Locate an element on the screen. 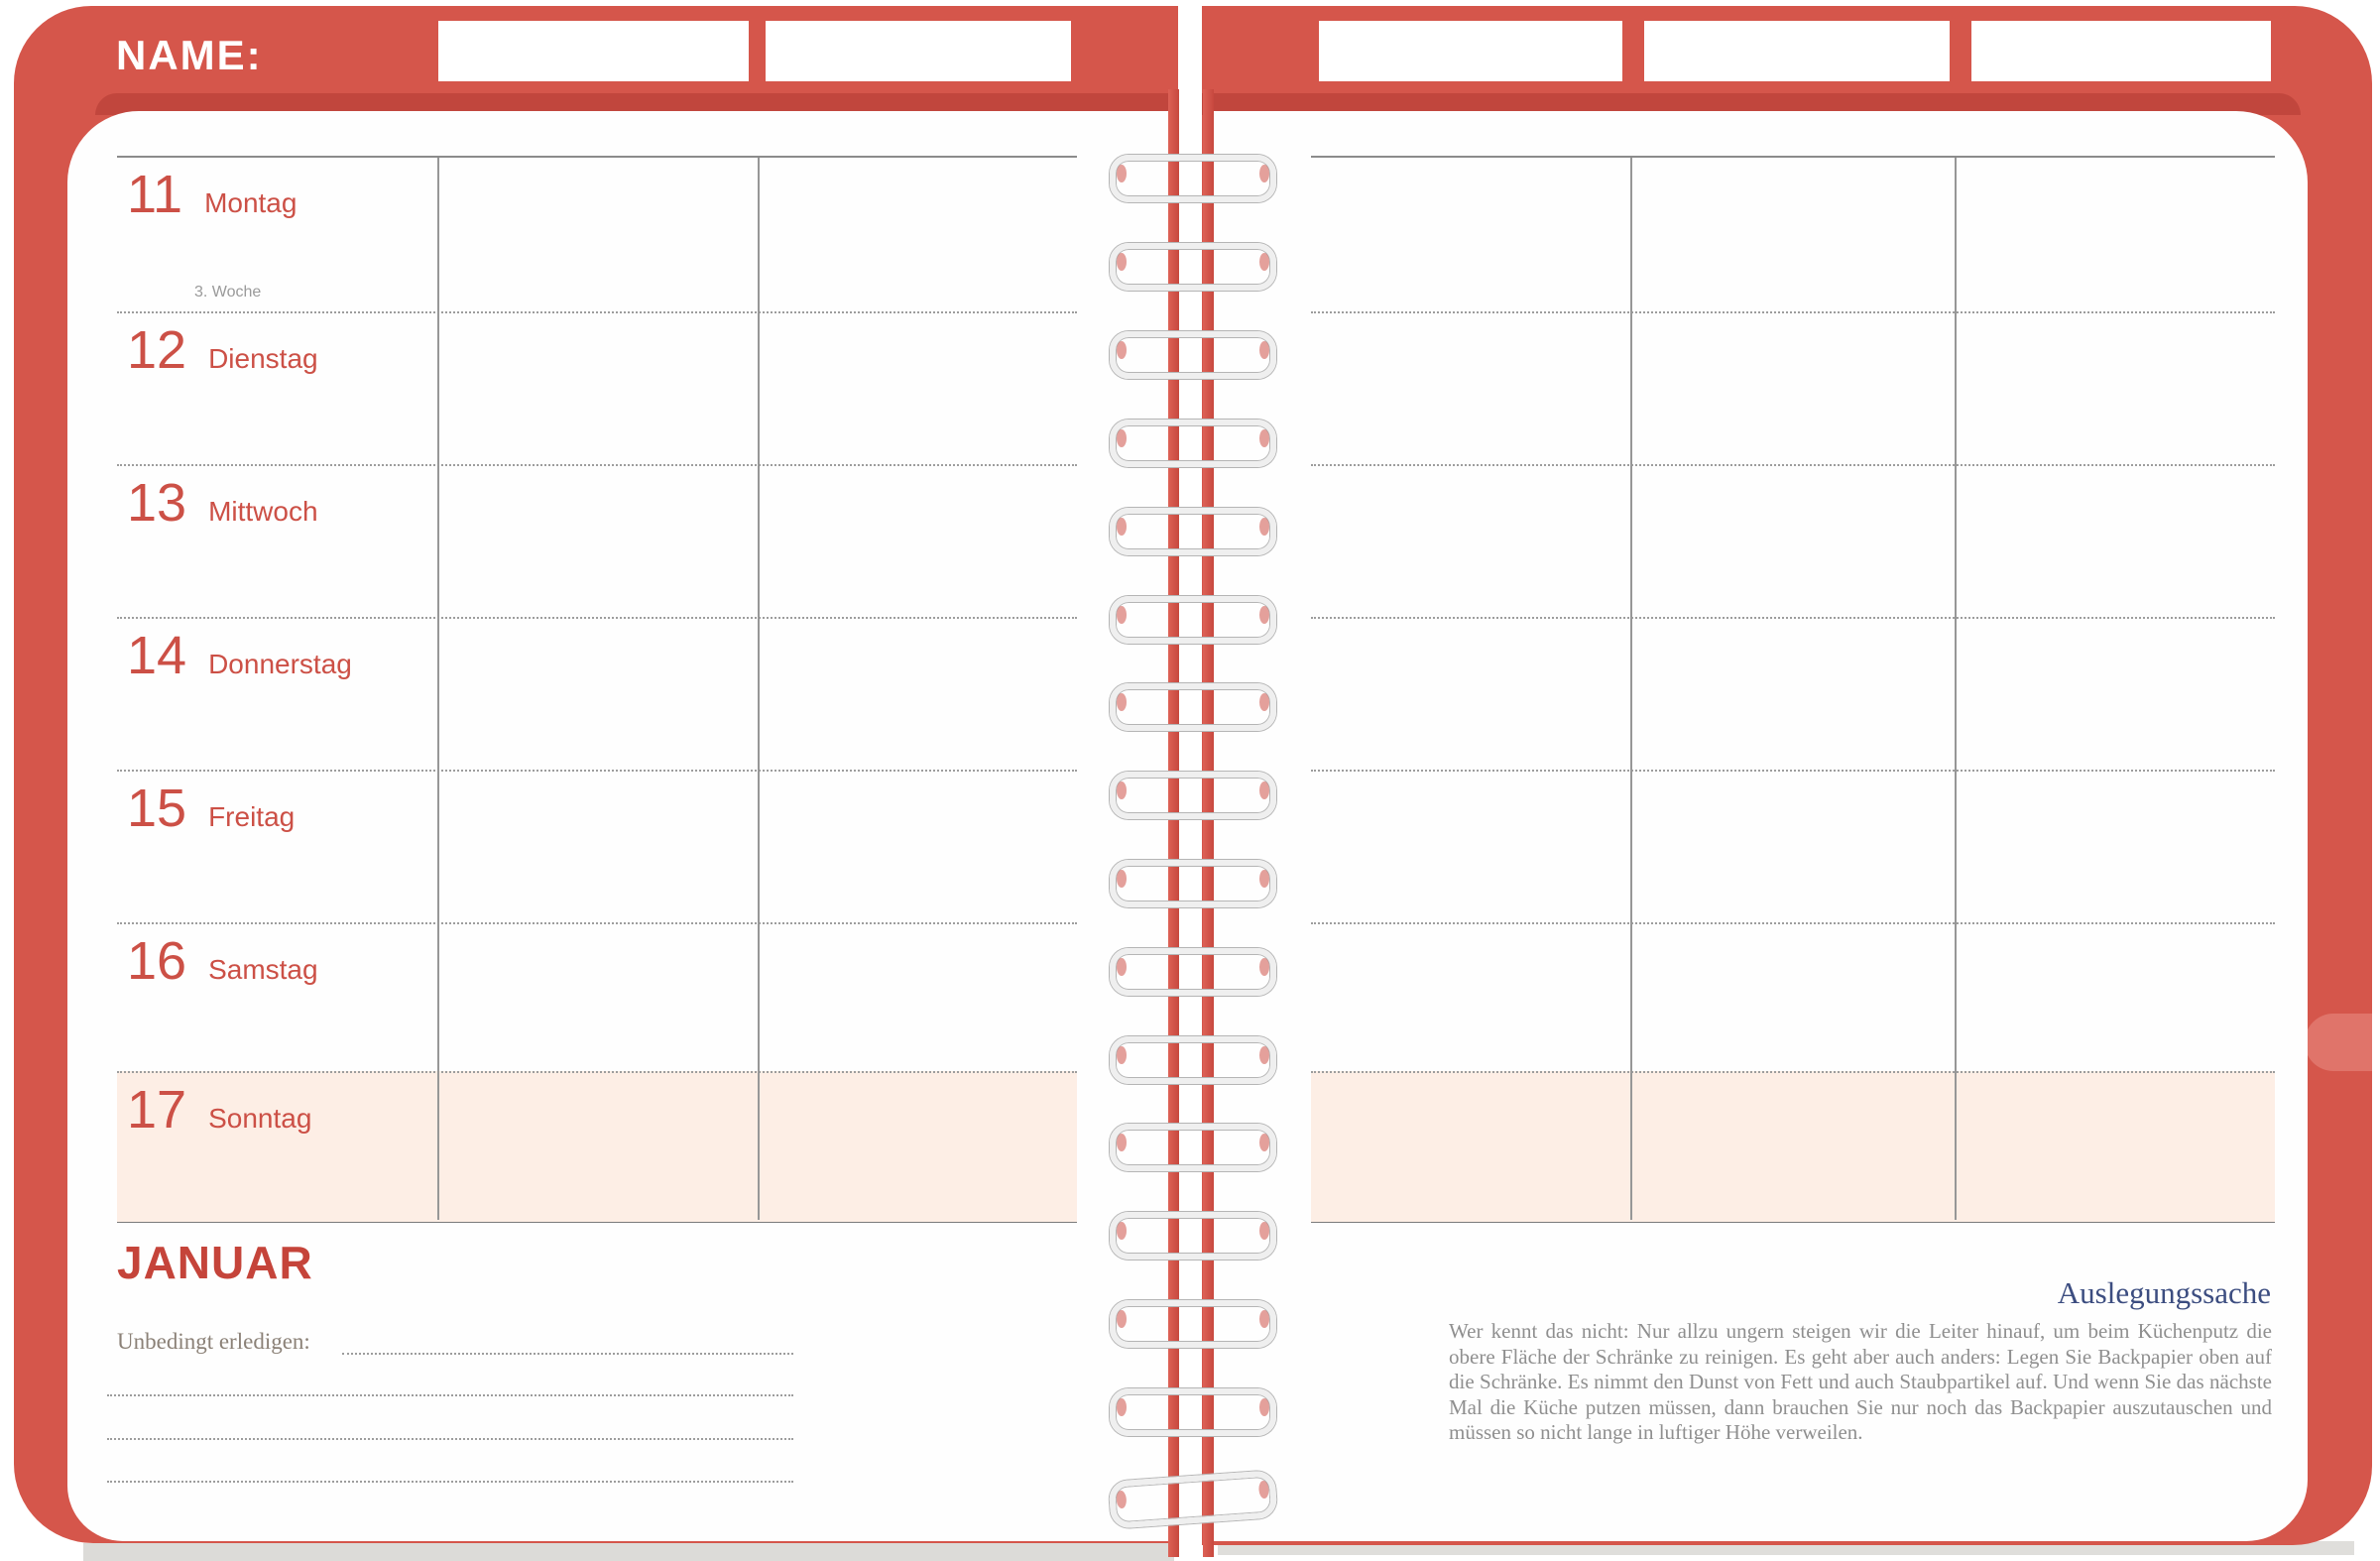 The image size is (2380, 1561). day-row-sunday: 17 Sonntag is located at coordinates (597, 1146).